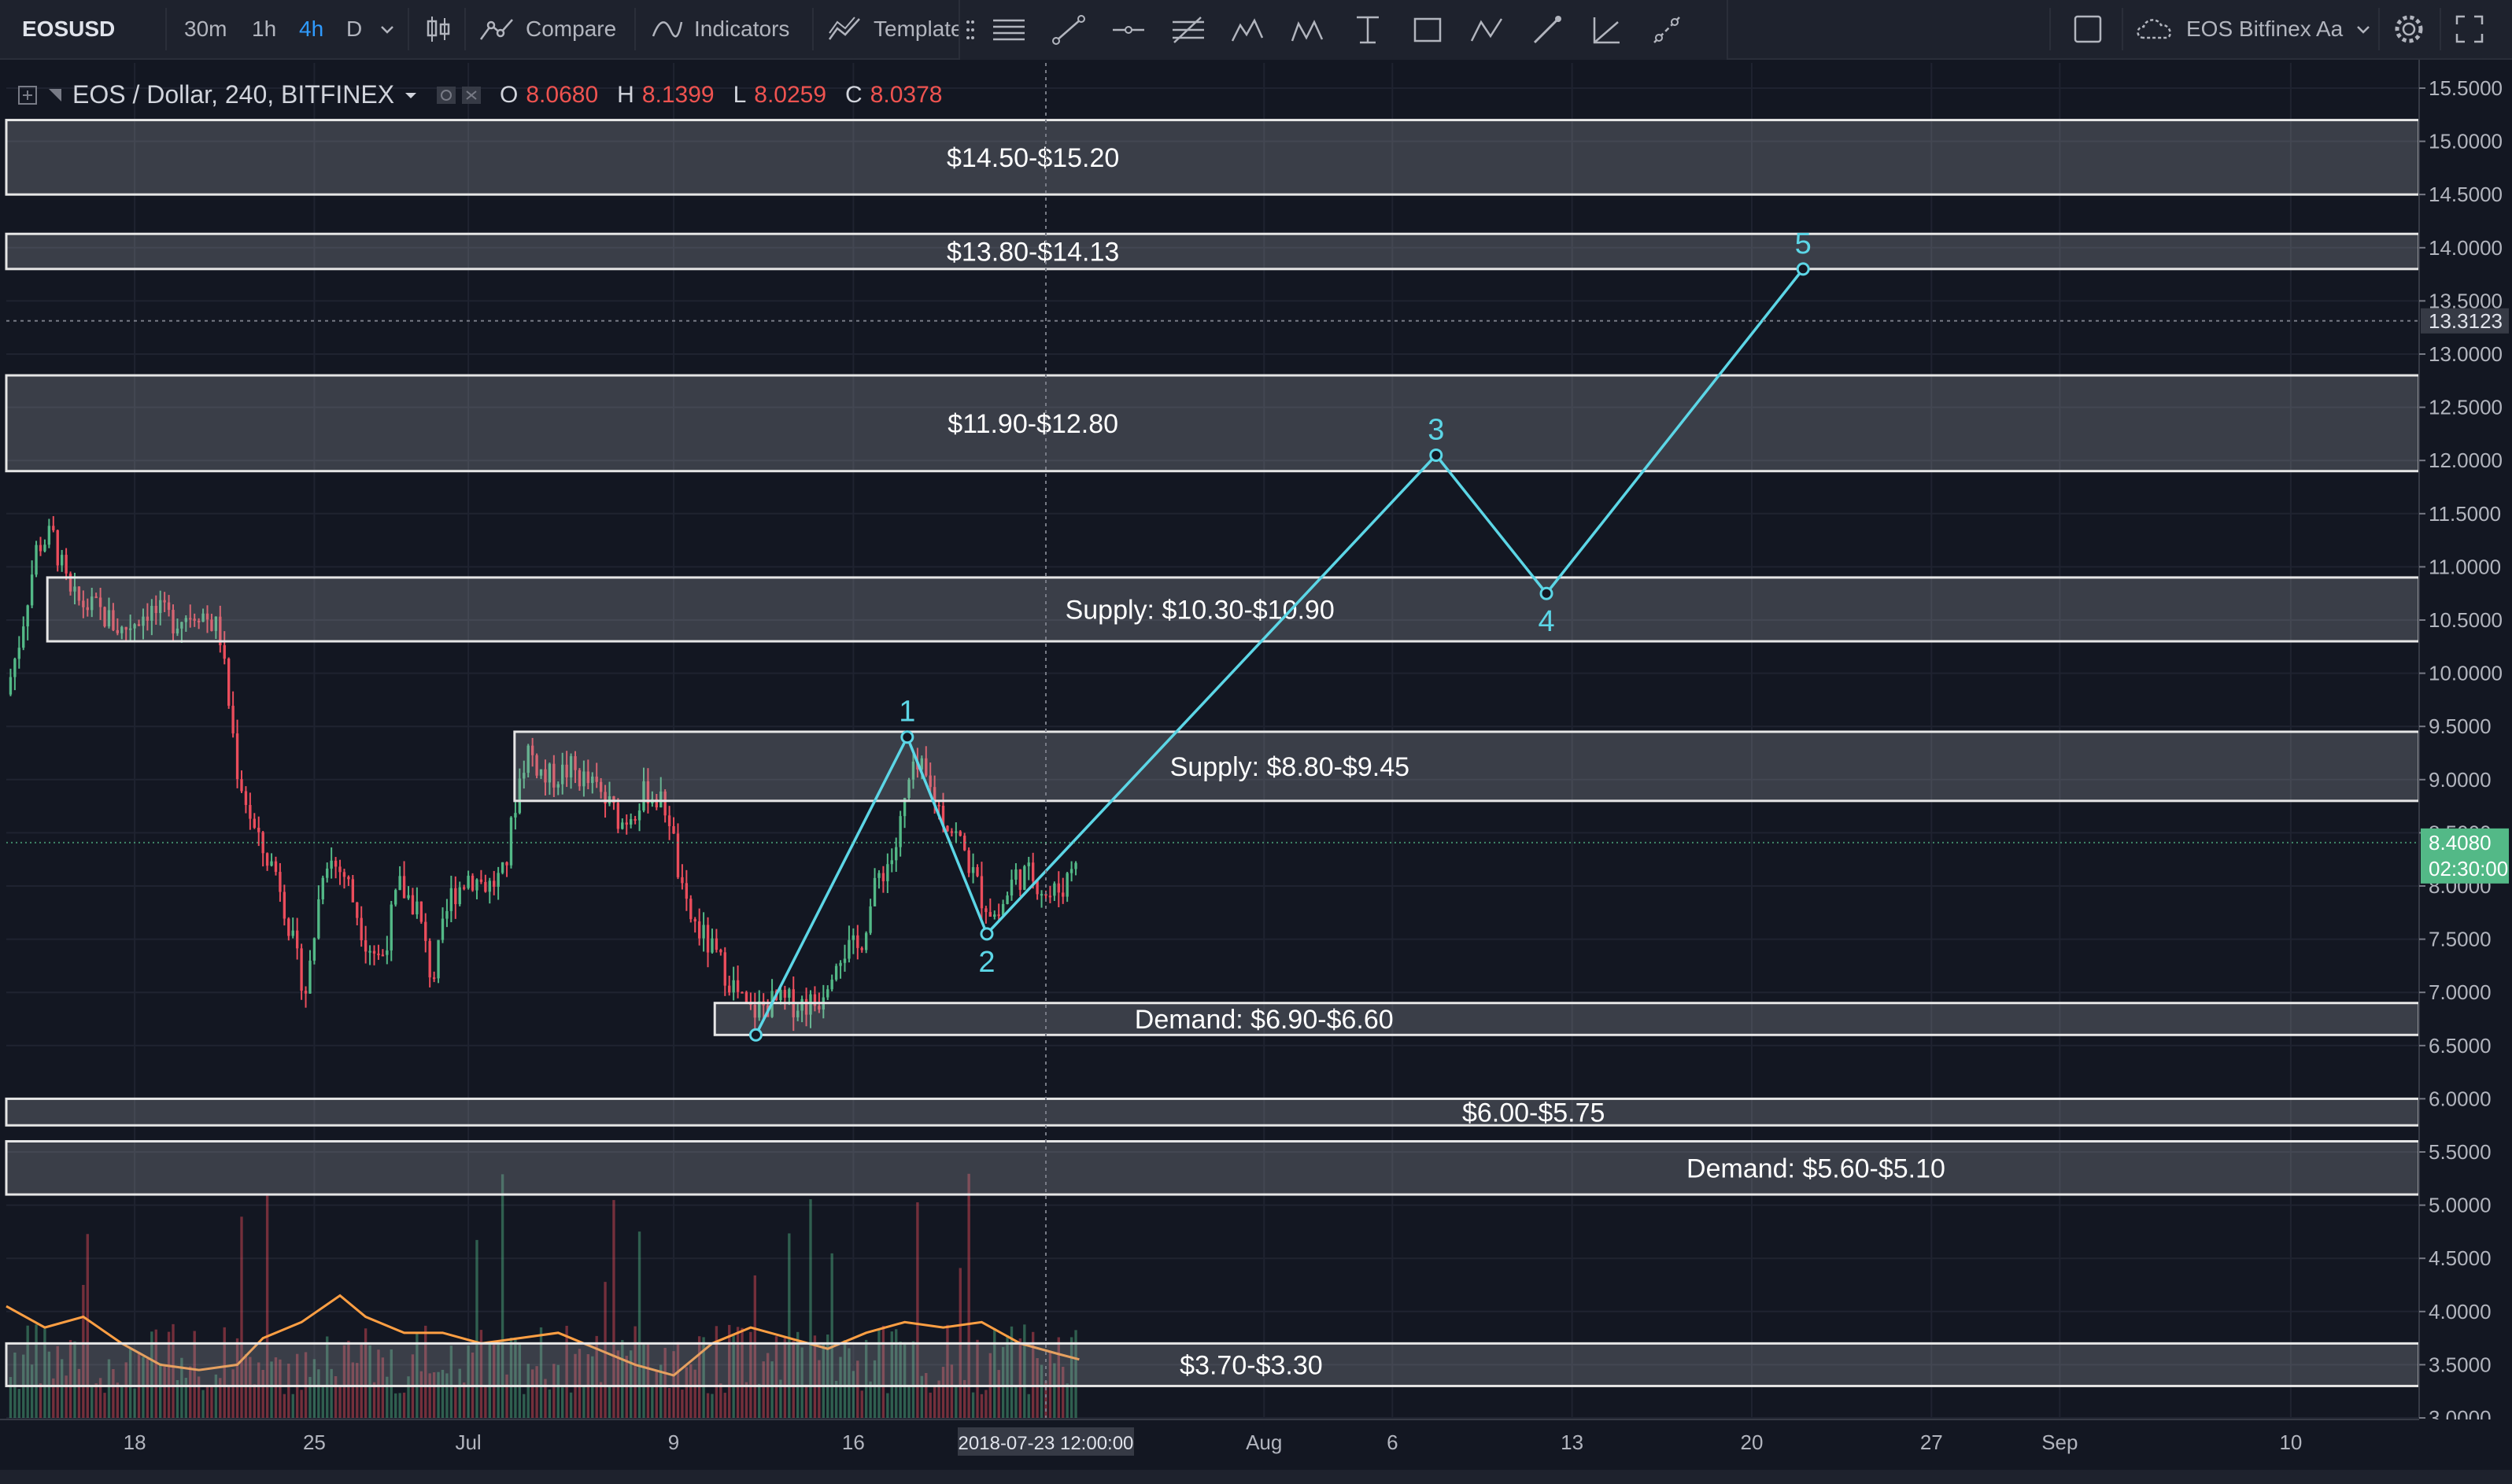  I want to click on price-tick-label: 15.0000, so click(2466, 141).